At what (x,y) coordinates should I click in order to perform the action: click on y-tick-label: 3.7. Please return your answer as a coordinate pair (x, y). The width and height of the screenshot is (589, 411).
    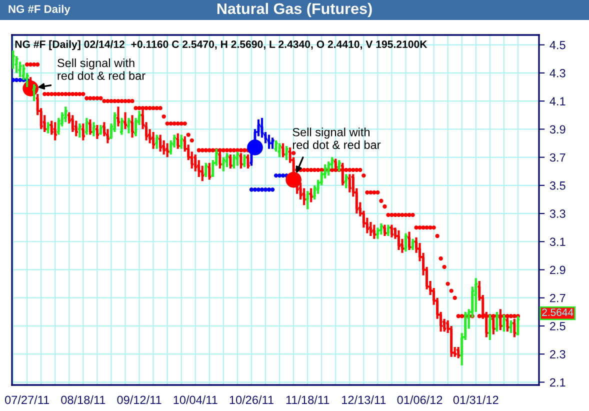
    Looking at the image, I should click on (558, 157).